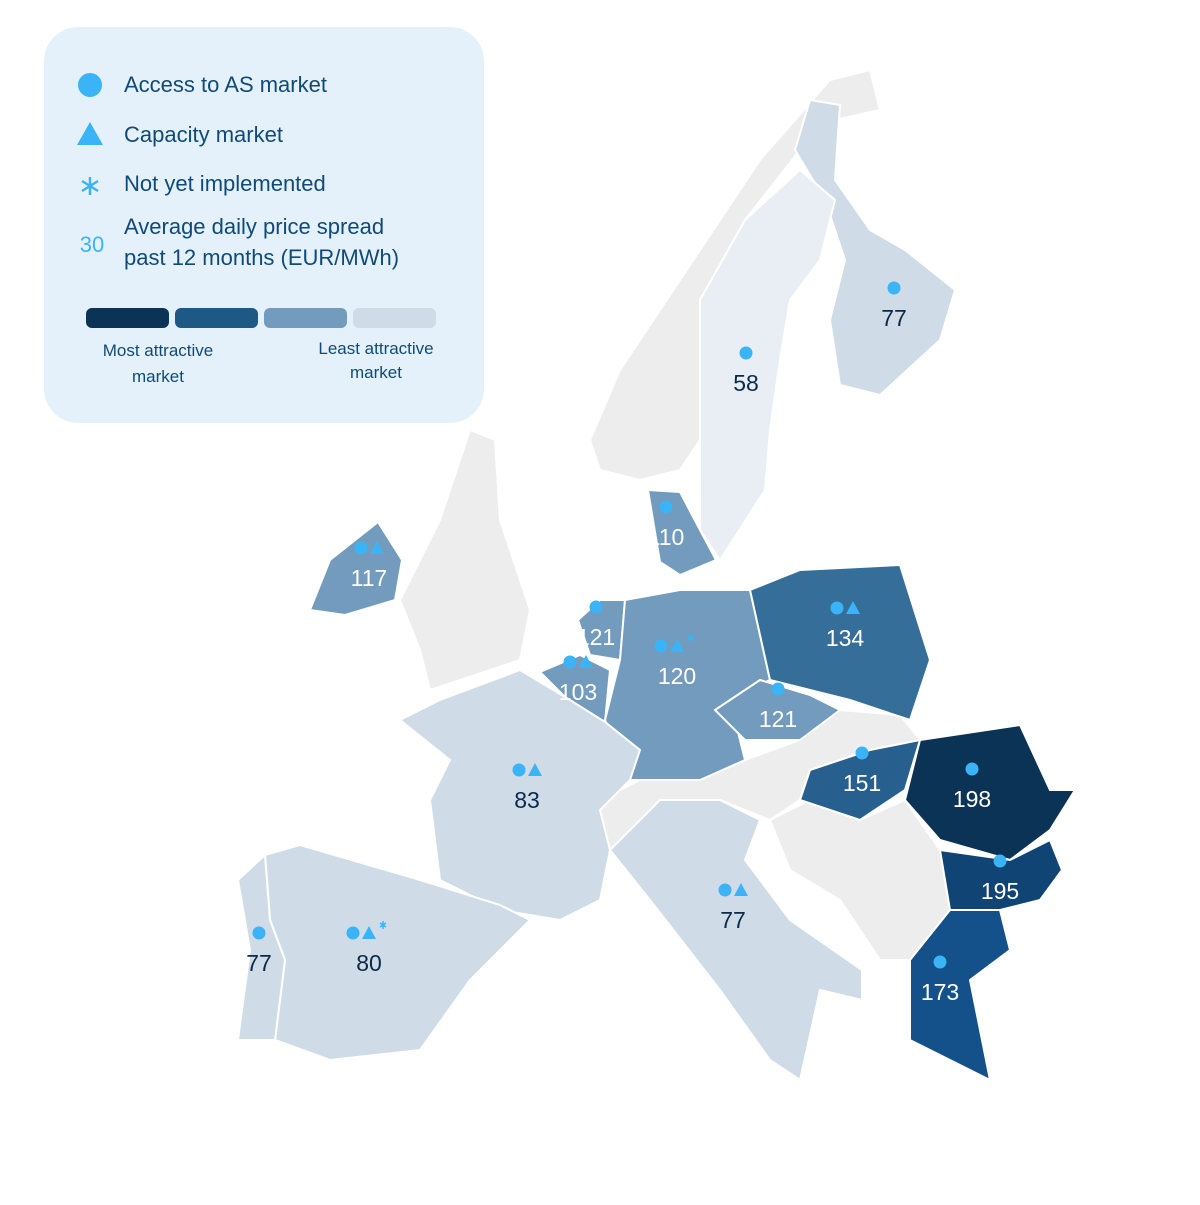  I want to click on scale-label: Least attractive, so click(375, 348).